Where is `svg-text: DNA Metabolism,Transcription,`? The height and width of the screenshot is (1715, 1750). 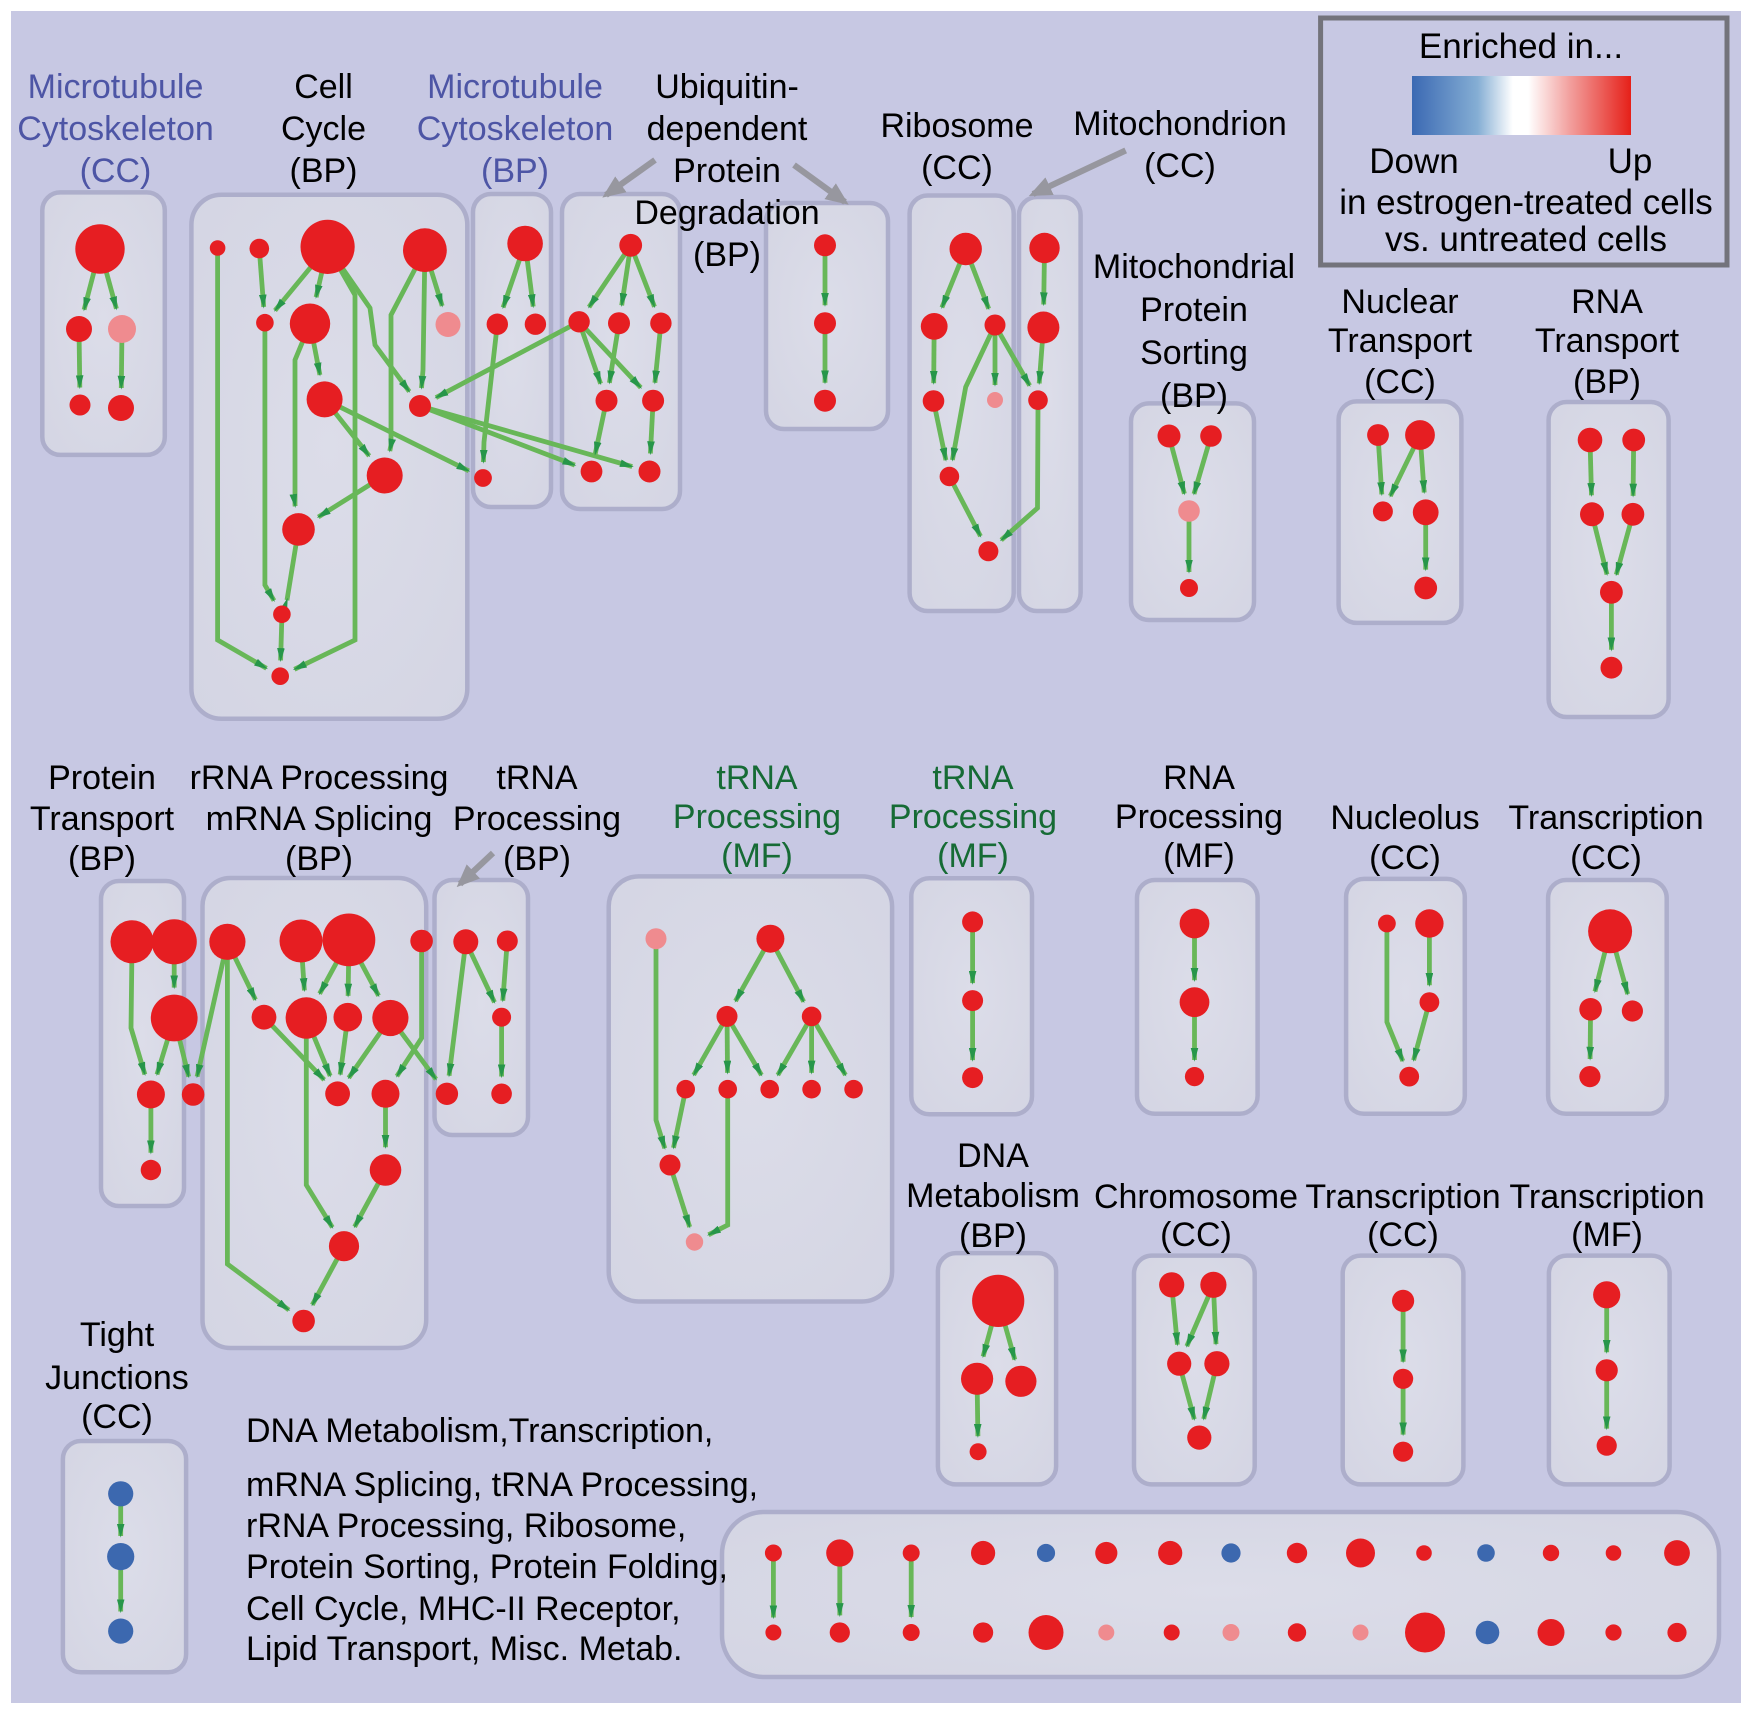
svg-text: DNA Metabolism,Transcription, is located at coordinates (479, 1431).